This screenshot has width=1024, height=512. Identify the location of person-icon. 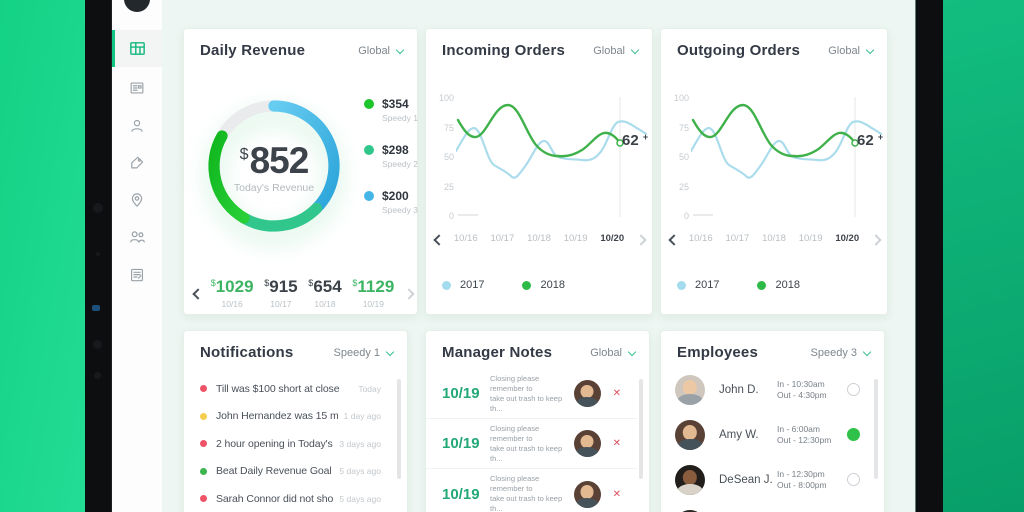
(137, 125).